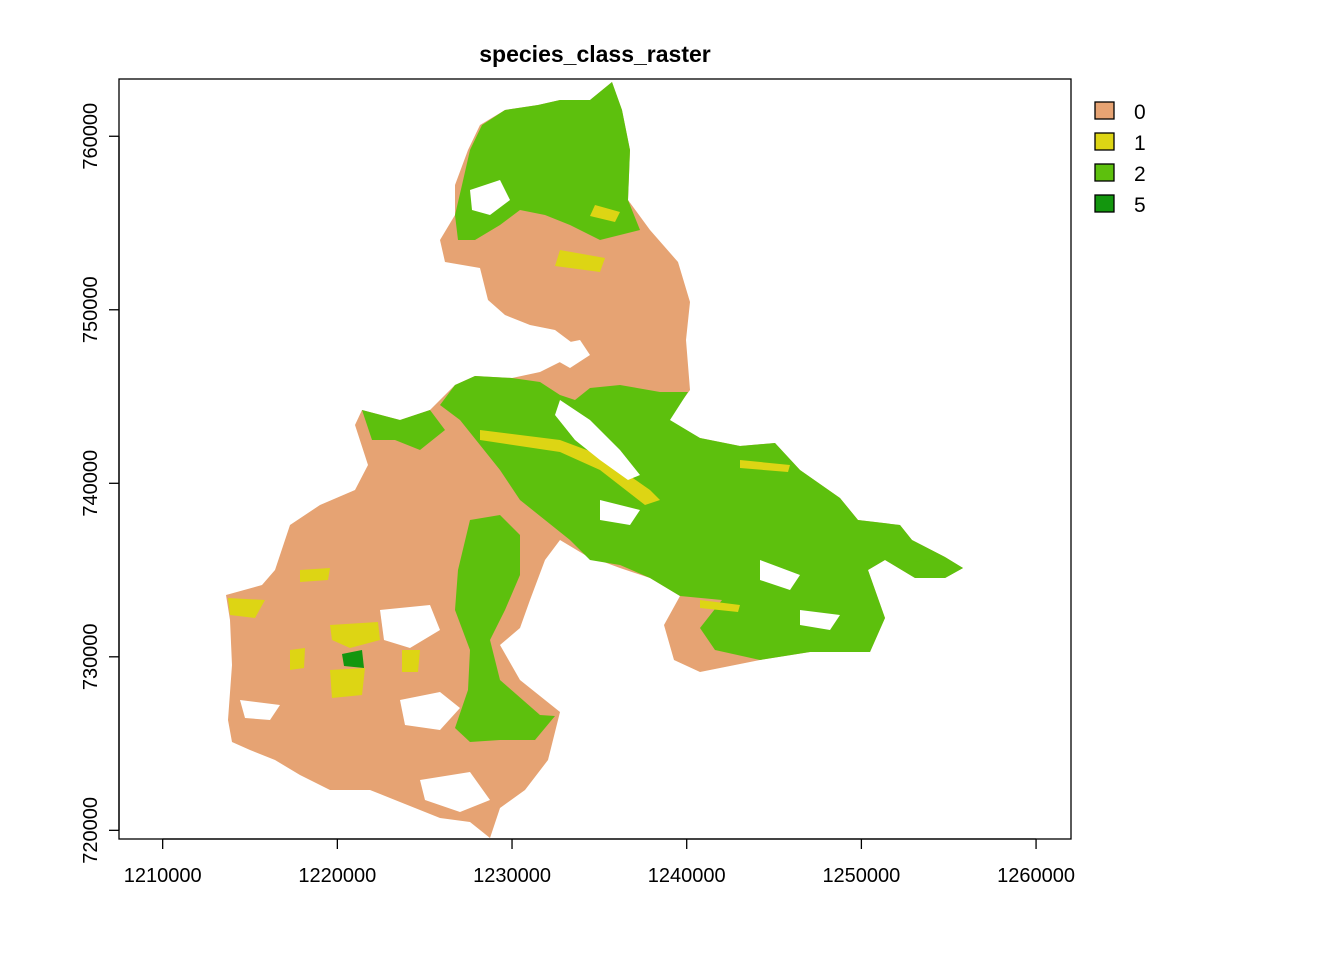 This screenshot has height=960, width=1344. Describe the element at coordinates (512, 876) in the screenshot. I see `x-tick-label: 1230000` at that location.